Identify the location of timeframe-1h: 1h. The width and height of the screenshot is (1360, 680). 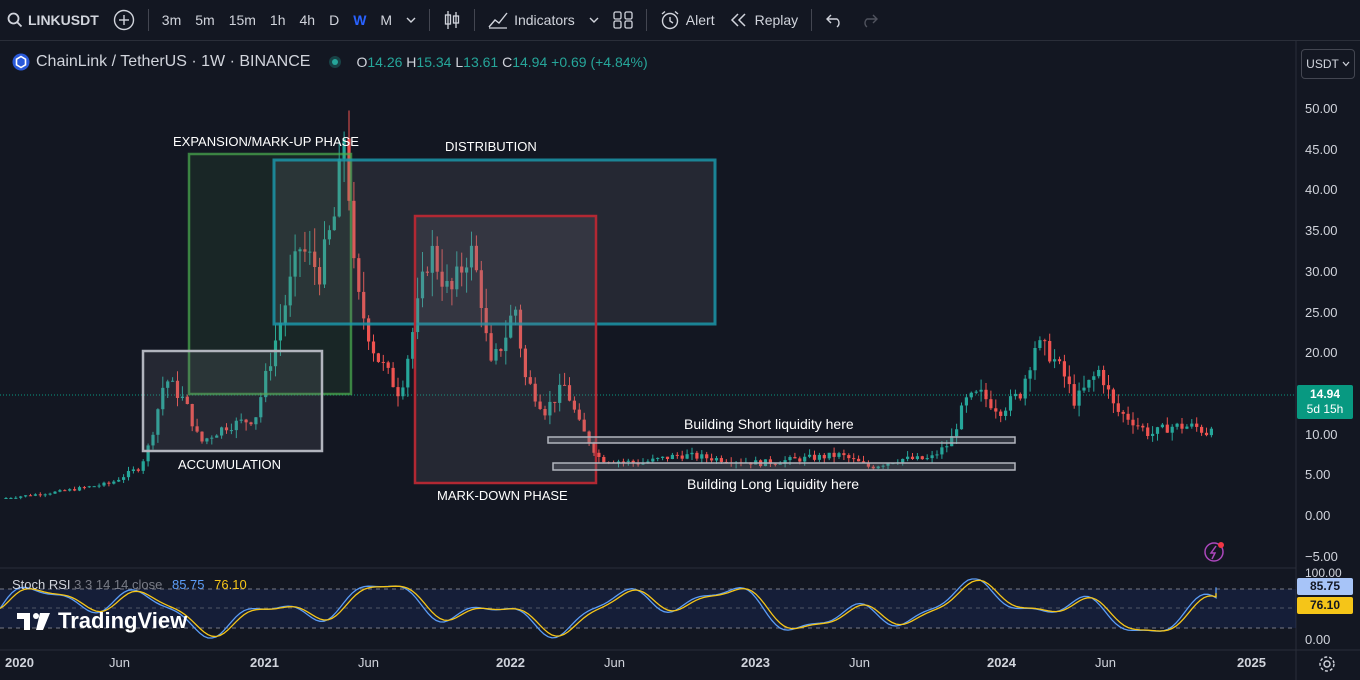
(277, 20).